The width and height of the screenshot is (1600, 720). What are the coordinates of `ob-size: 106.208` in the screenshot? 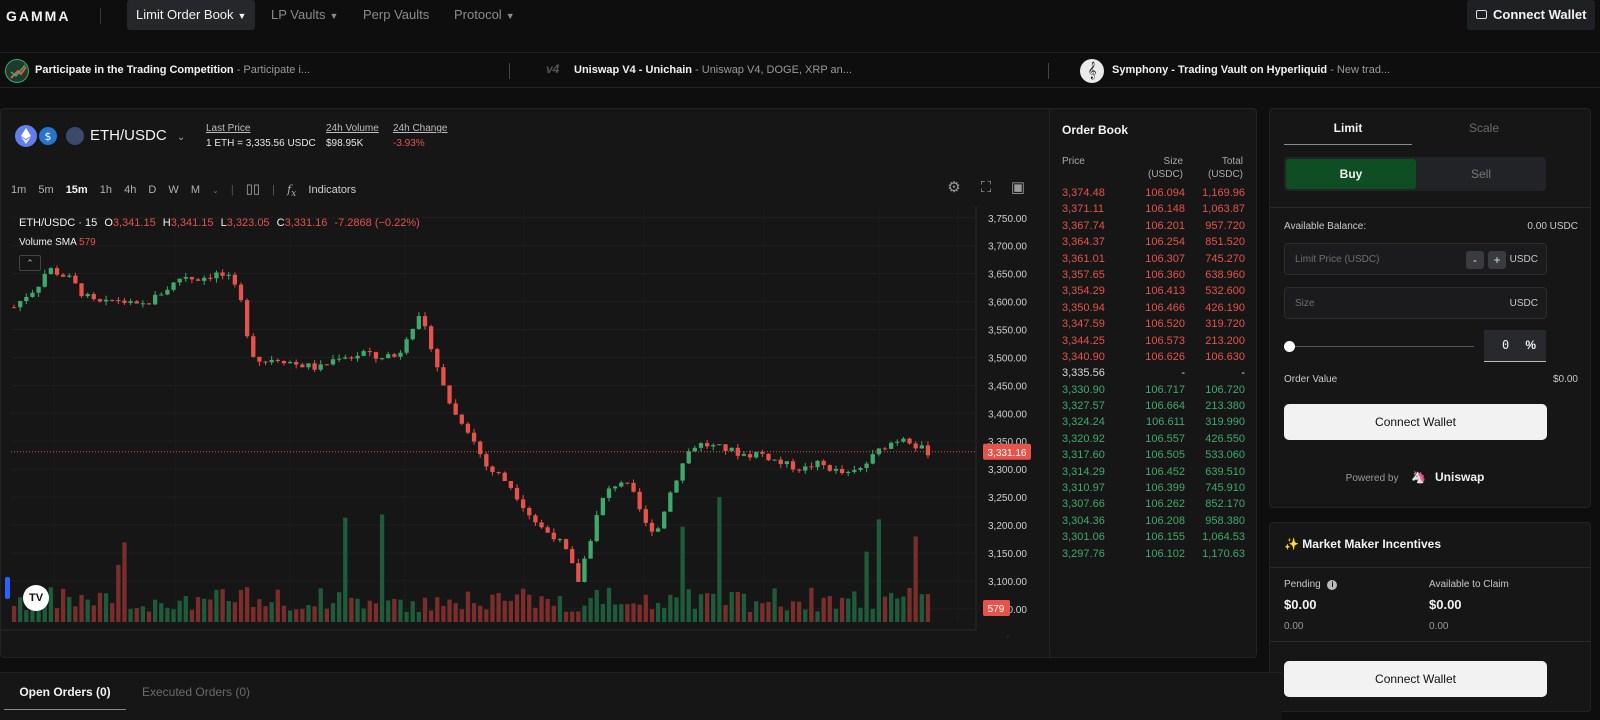 It's located at (1165, 520).